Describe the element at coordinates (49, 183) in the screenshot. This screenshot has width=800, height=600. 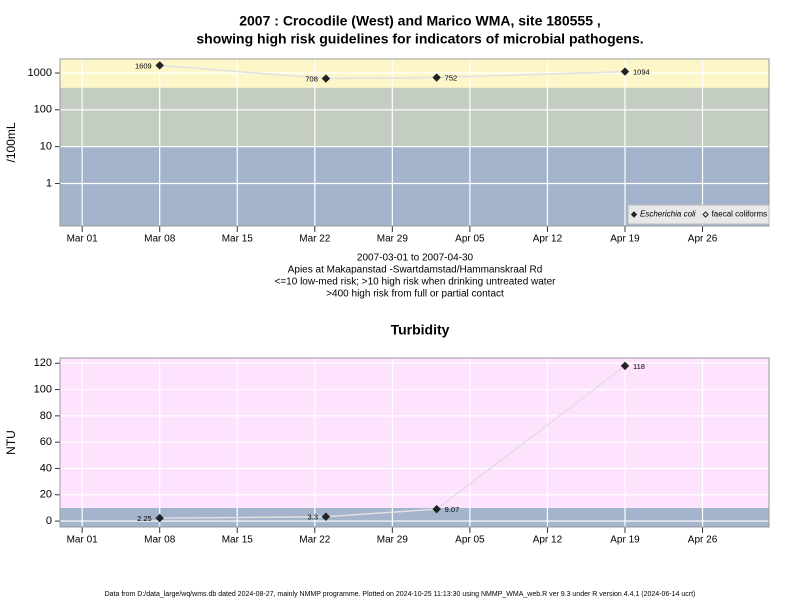
I see `y-tick-label: 1` at that location.